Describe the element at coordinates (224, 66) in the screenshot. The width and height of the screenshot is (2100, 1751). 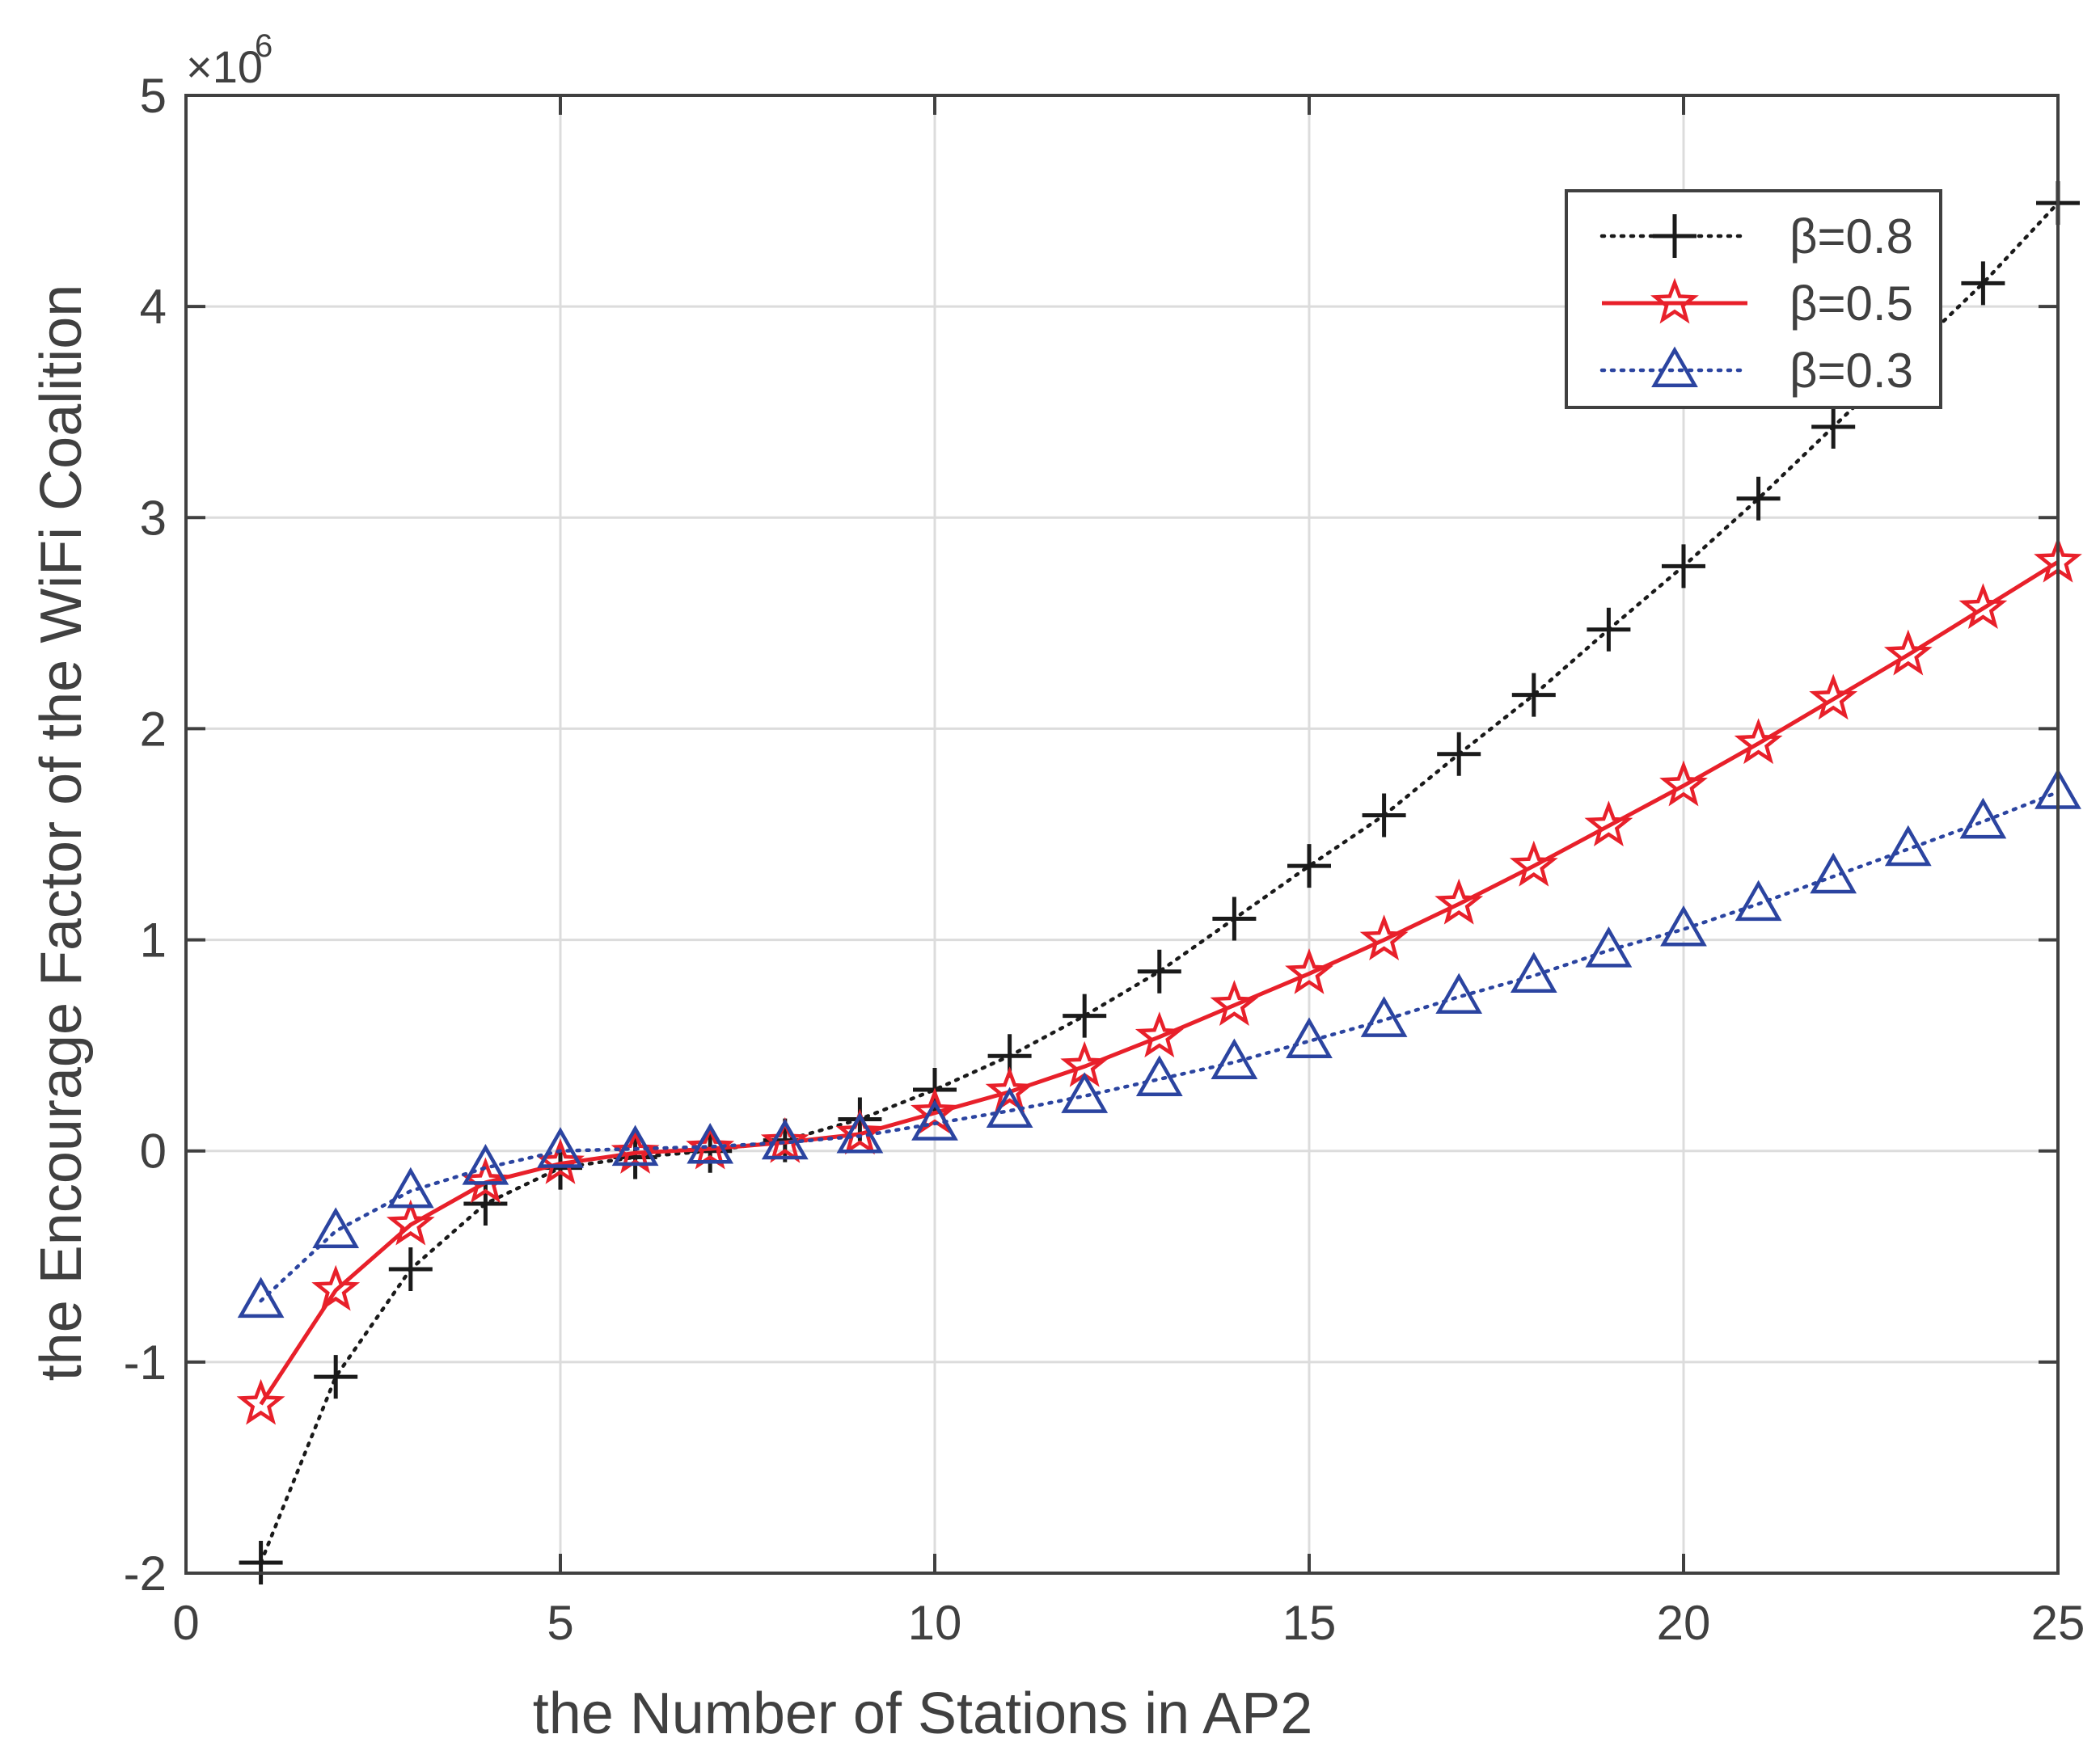
I see `y-multiplier-label: ×10` at that location.